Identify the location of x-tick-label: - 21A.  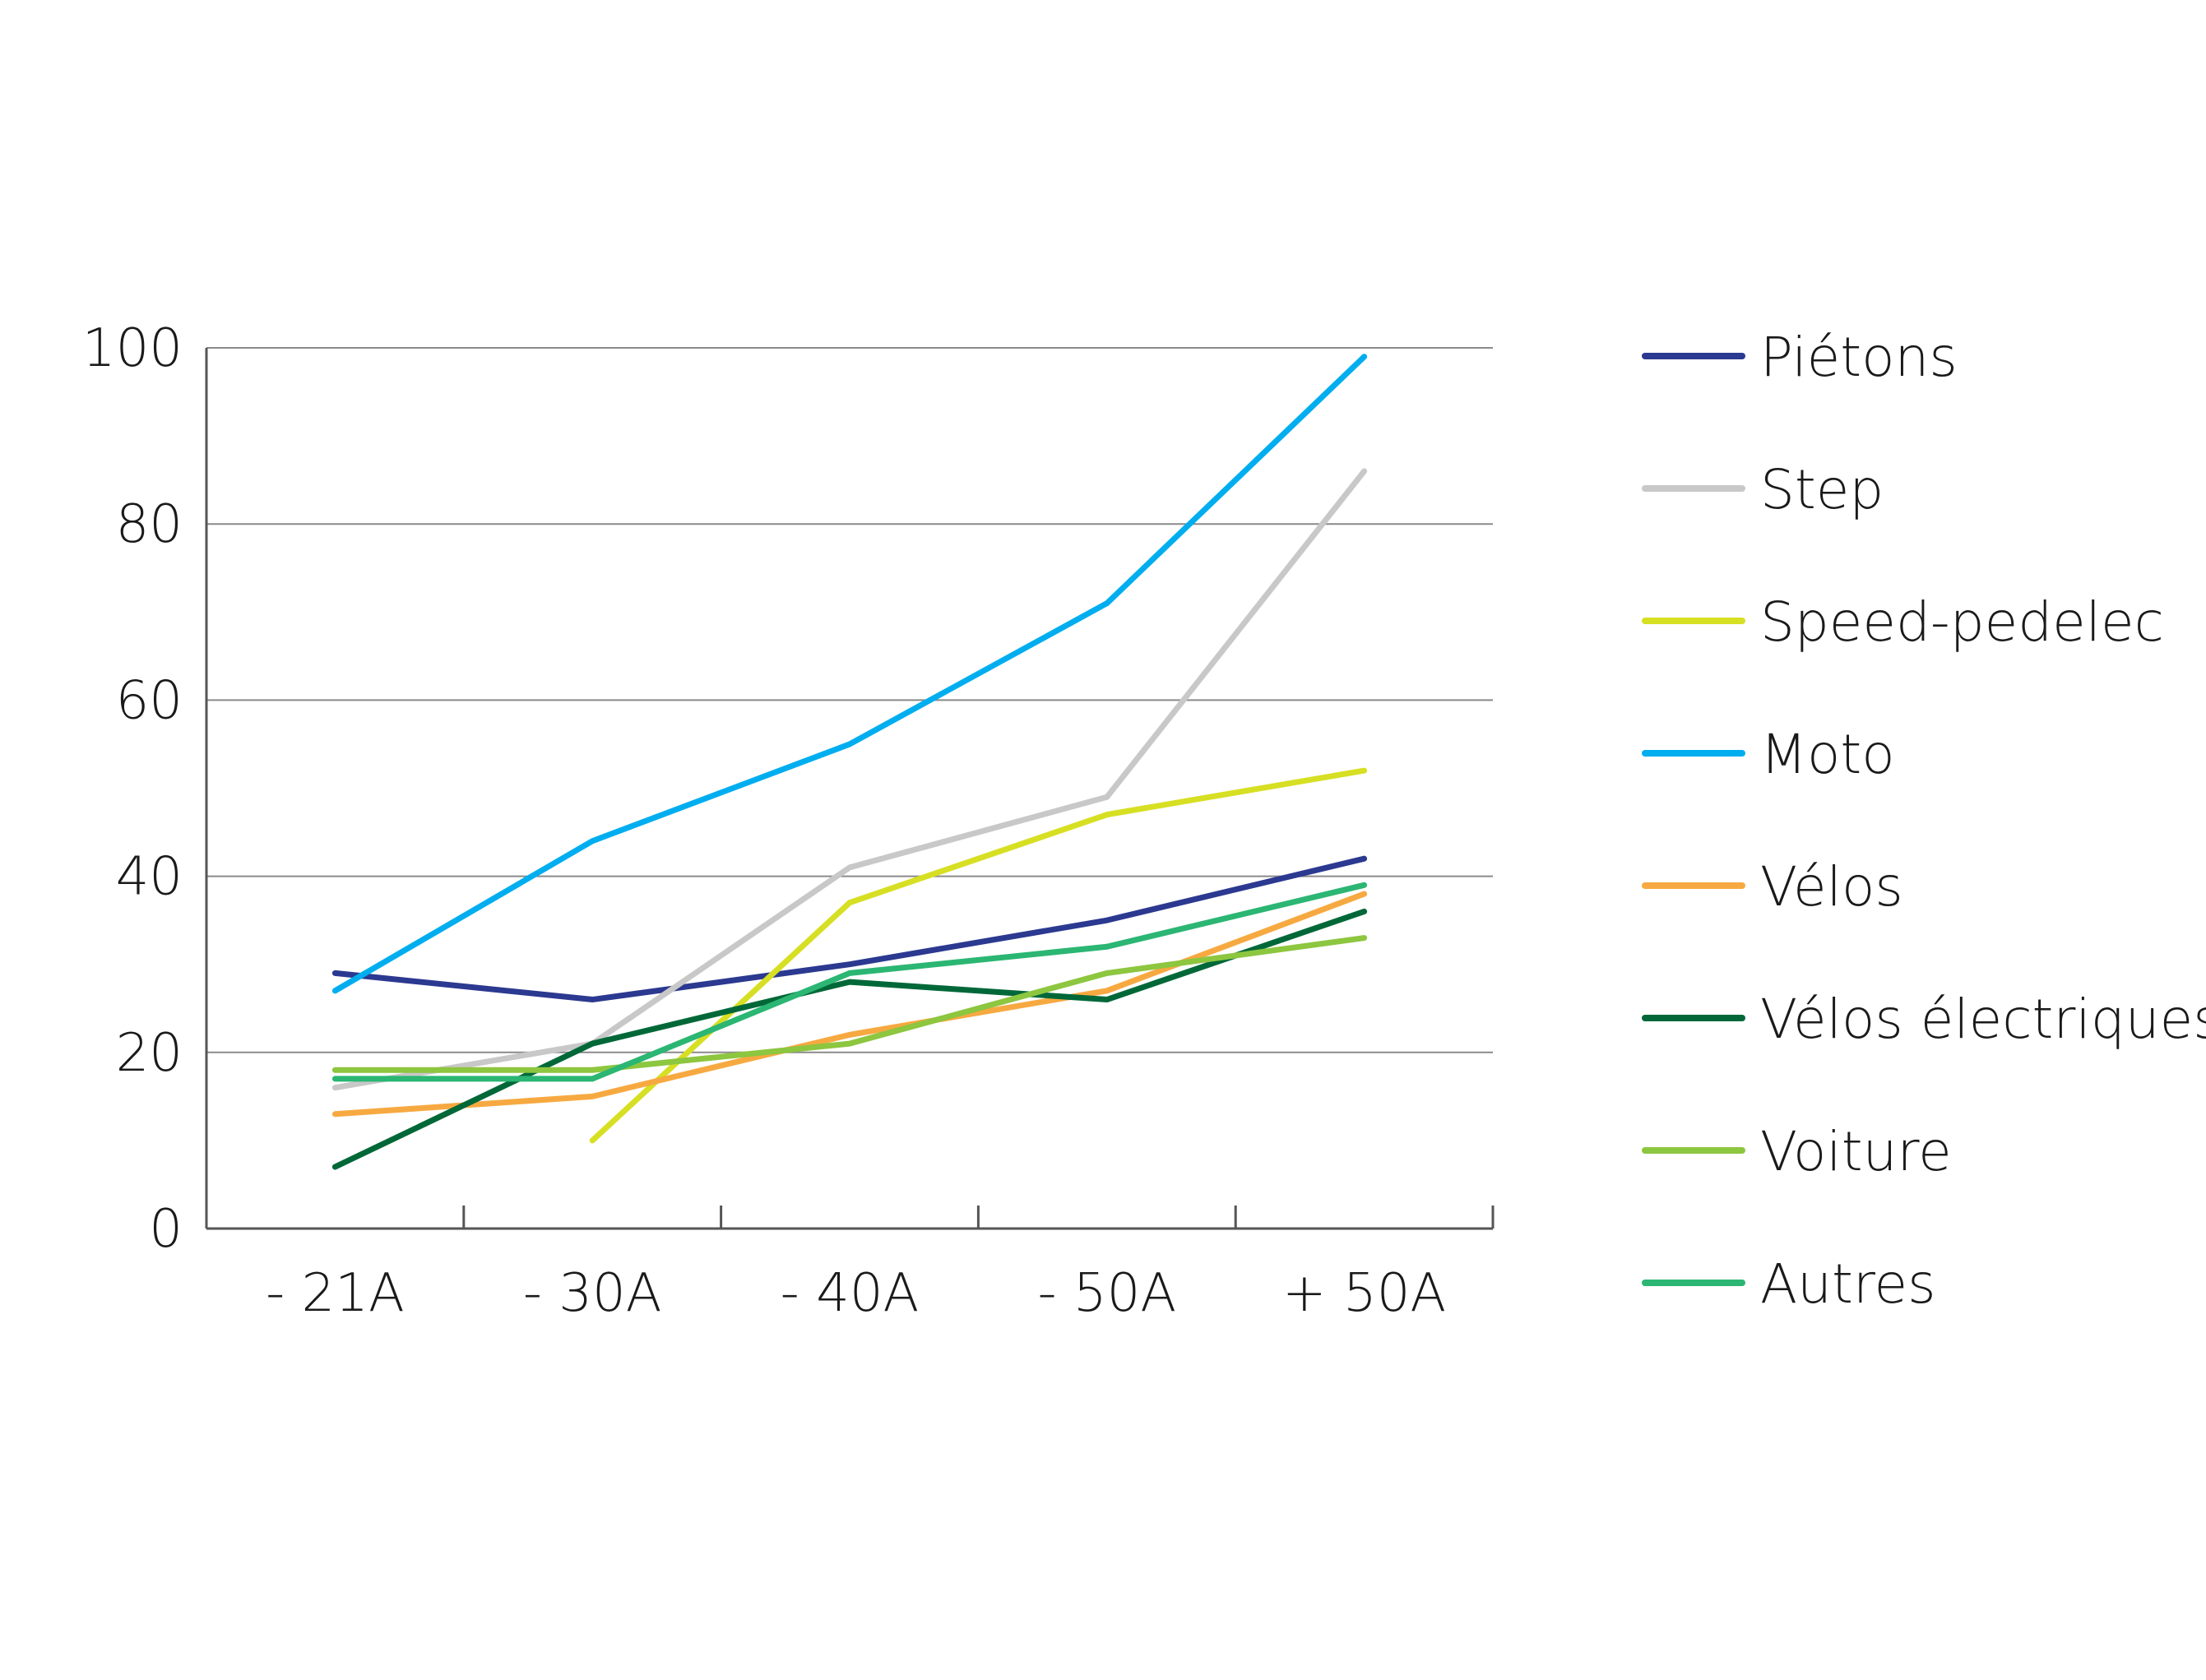
(335, 1293).